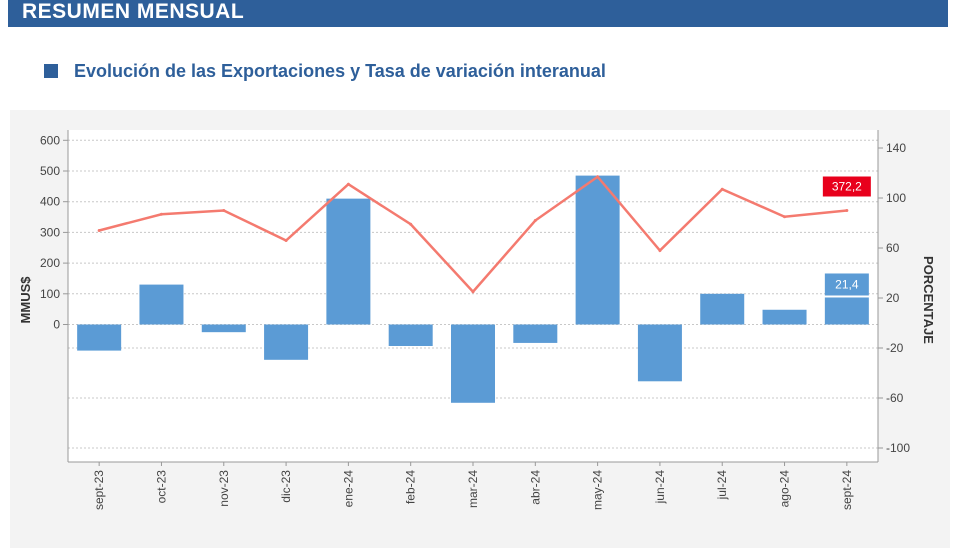 This screenshot has height=548, width=960. Describe the element at coordinates (895, 348) in the screenshot. I see `y-tick-label-right: -20` at that location.